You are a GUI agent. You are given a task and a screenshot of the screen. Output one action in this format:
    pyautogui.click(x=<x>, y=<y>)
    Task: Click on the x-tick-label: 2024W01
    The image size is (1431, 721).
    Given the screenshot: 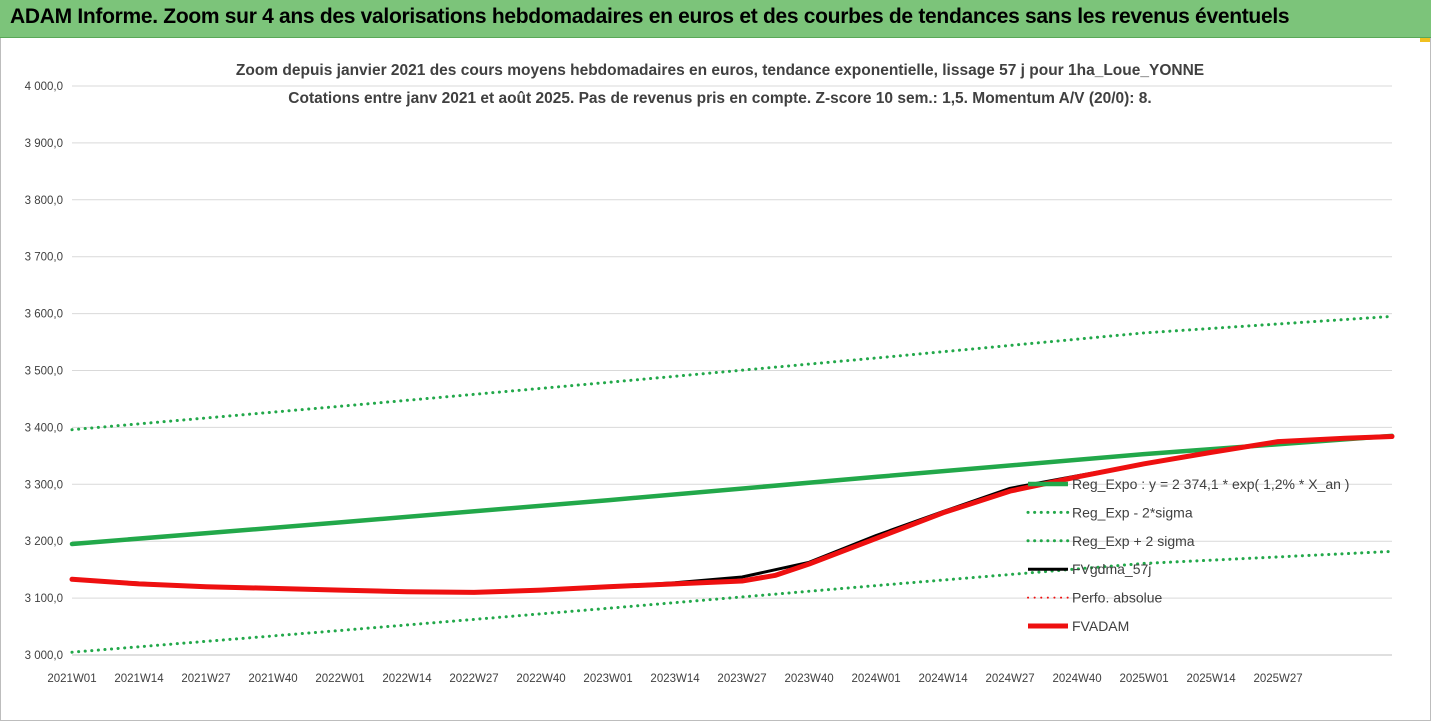 What is the action you would take?
    pyautogui.click(x=875, y=679)
    